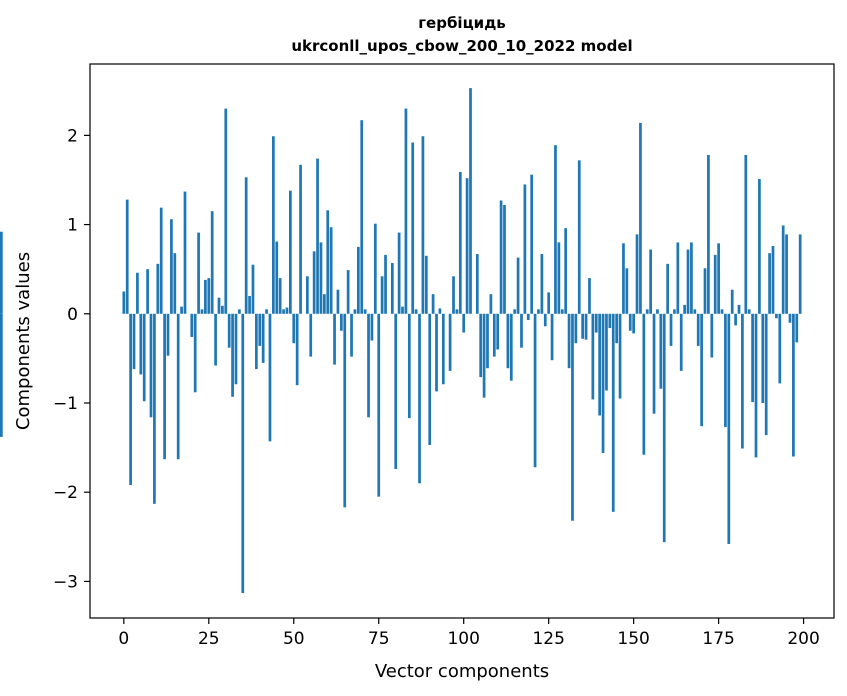 The image size is (847, 696). Describe the element at coordinates (633, 639) in the screenshot. I see `x-tick-label: 150` at that location.